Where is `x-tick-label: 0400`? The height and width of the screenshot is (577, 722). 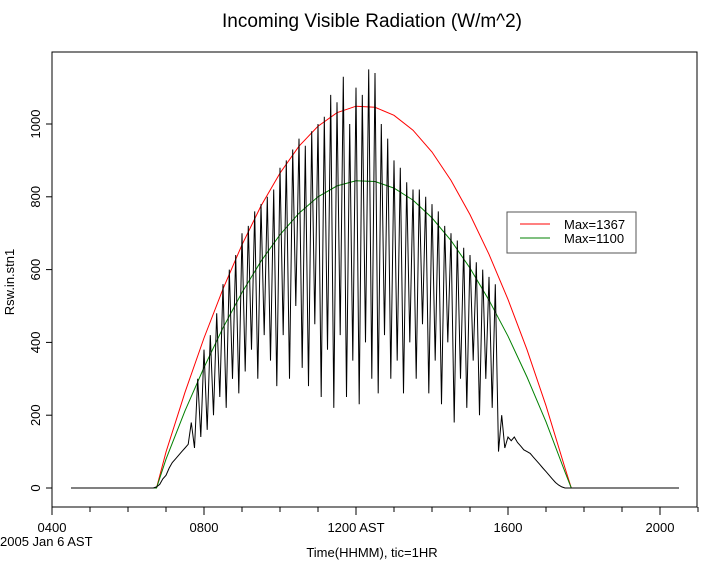 x-tick-label: 0400 is located at coordinates (52, 527).